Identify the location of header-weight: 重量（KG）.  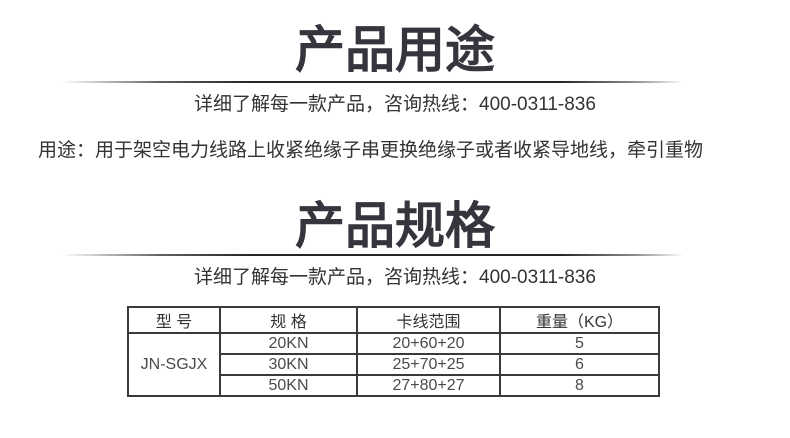
(579, 320).